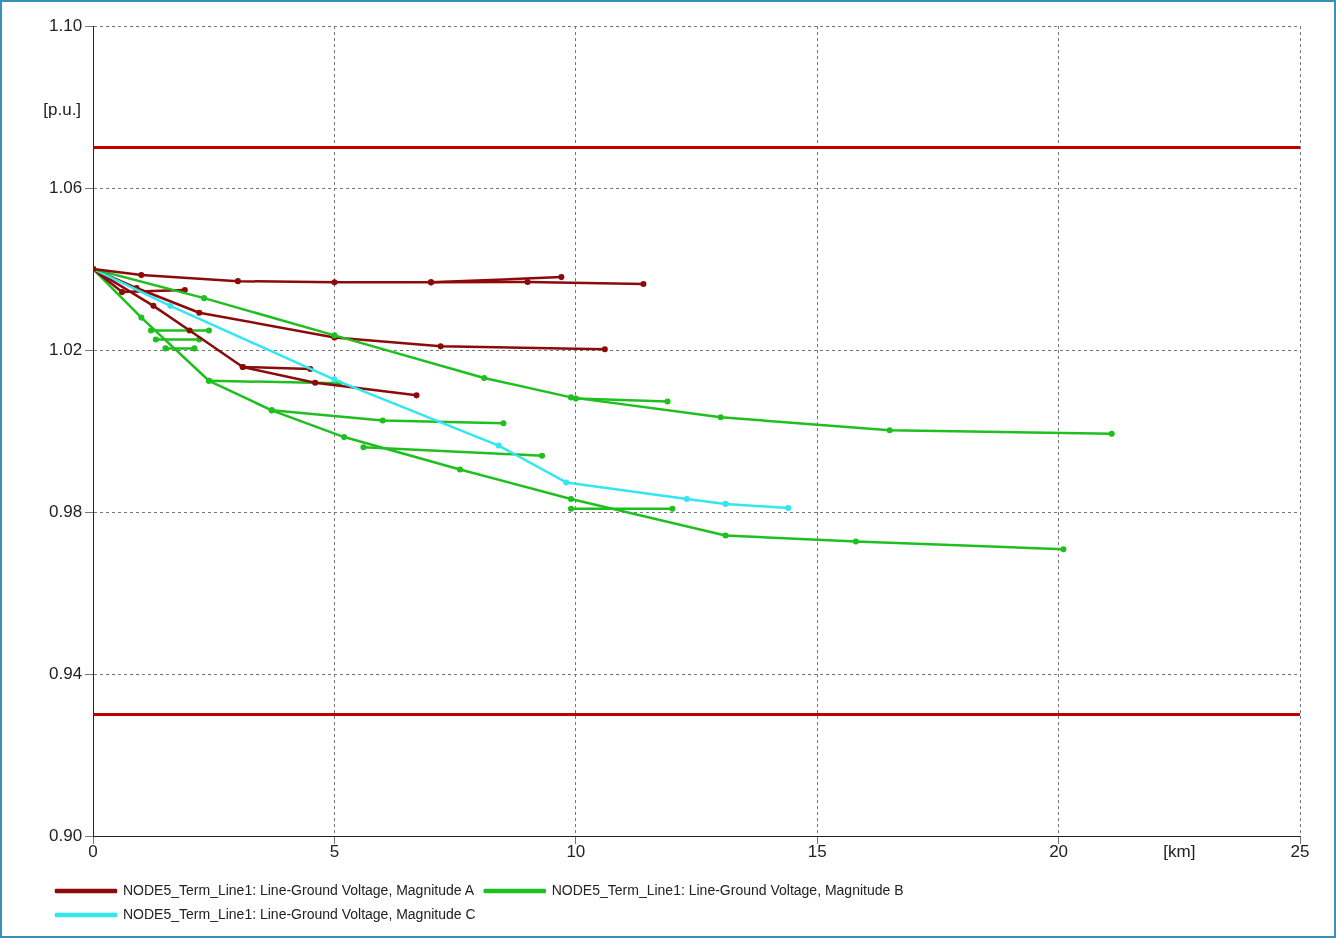 The image size is (1336, 938). Describe the element at coordinates (299, 889) in the screenshot. I see `legend-label: NODE5_Term_Line1: Line-Ground Voltage, Magnitude A` at that location.